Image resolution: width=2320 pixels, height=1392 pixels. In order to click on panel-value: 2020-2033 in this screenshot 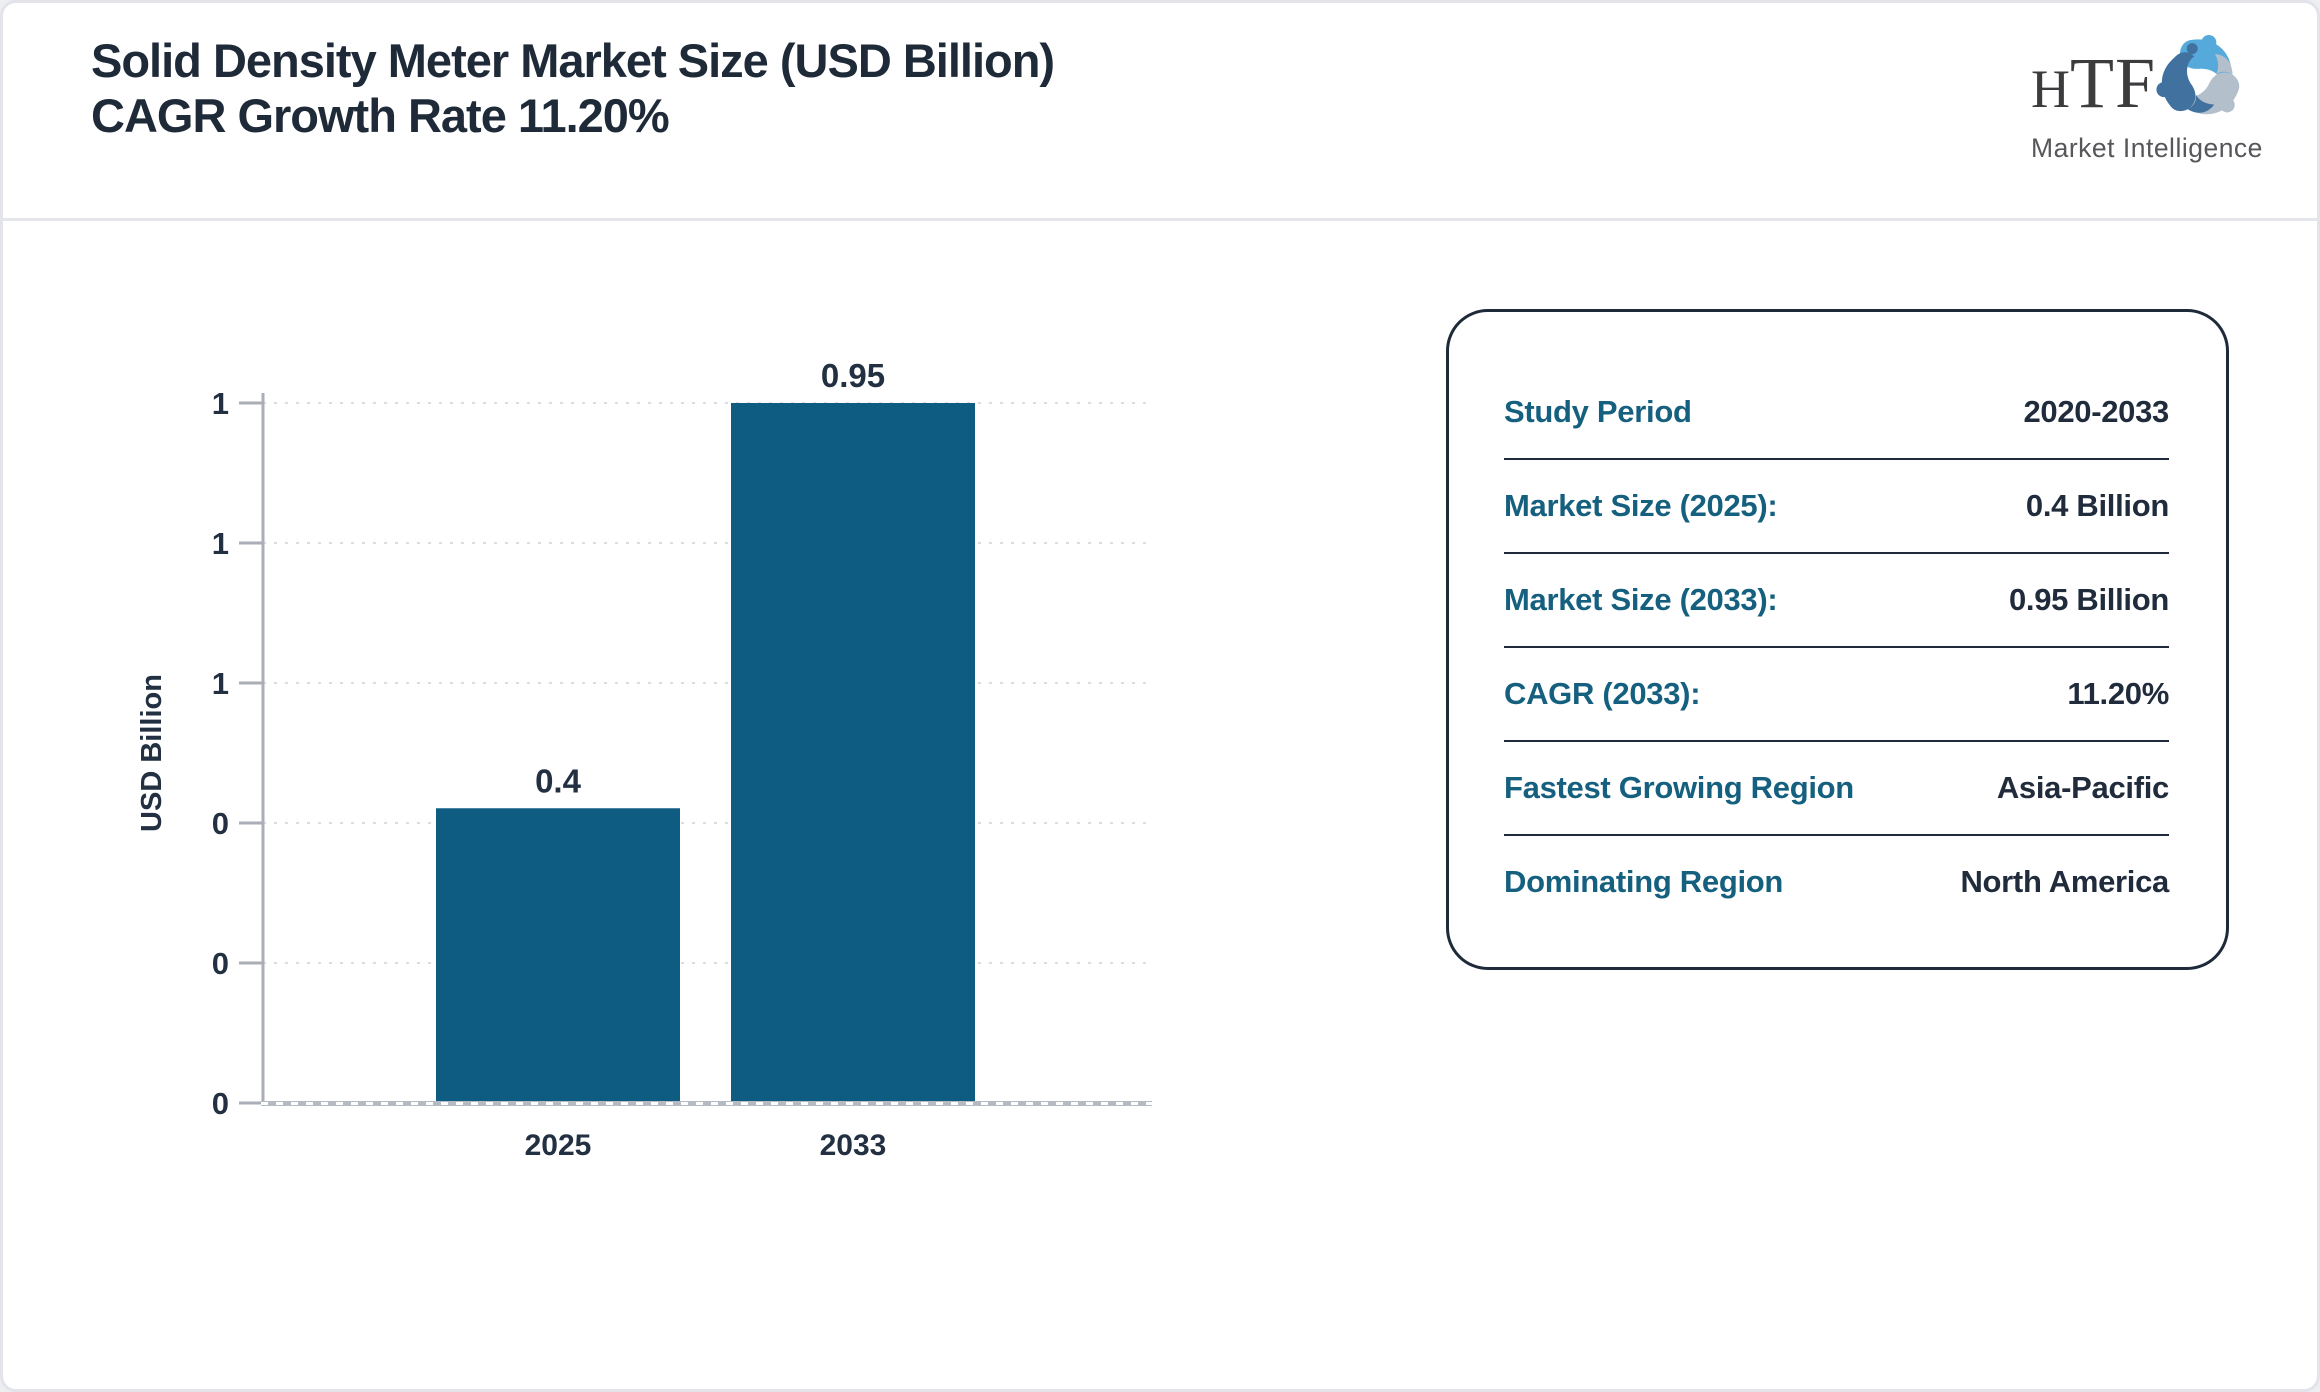, I will do `click(2096, 411)`.